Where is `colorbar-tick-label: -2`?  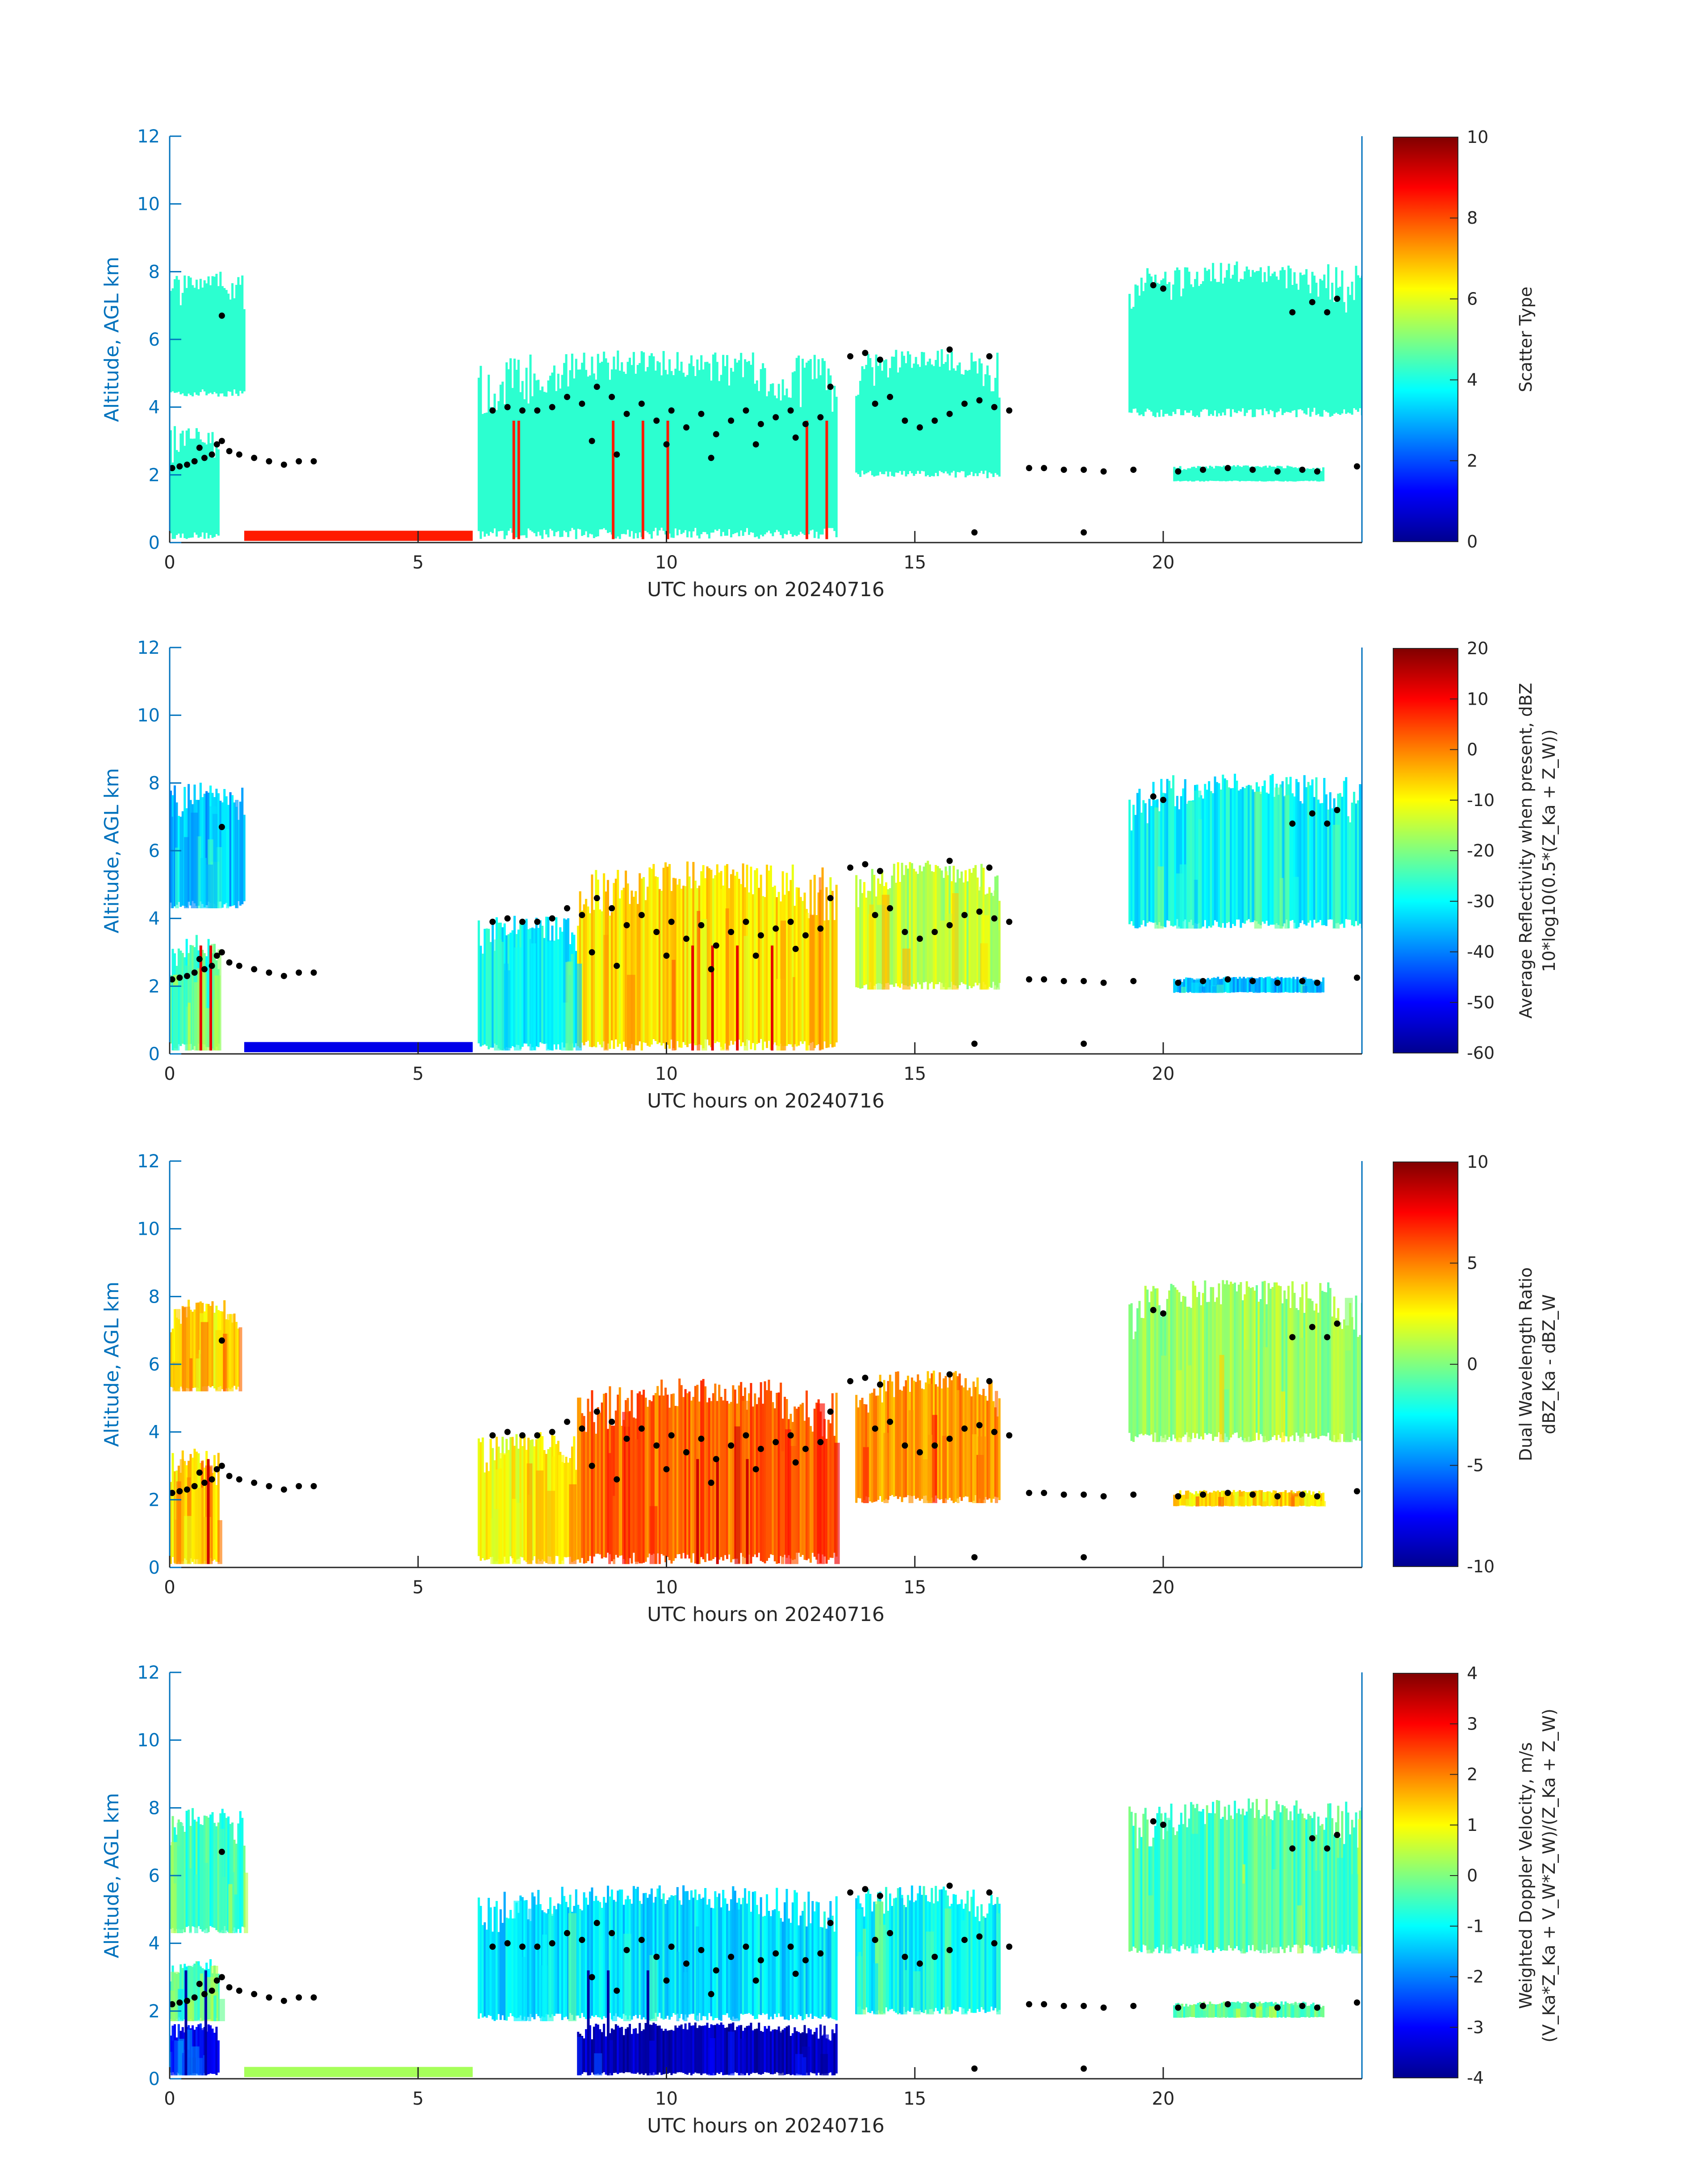 colorbar-tick-label: -2 is located at coordinates (1475, 1977).